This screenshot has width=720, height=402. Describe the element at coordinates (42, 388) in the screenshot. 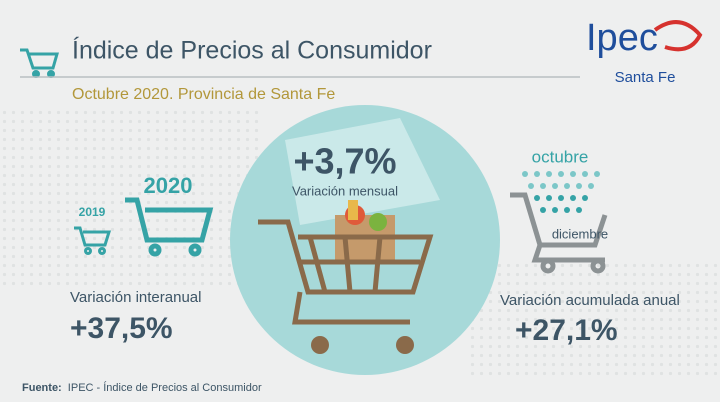

I see `source-label: Fuente:` at that location.